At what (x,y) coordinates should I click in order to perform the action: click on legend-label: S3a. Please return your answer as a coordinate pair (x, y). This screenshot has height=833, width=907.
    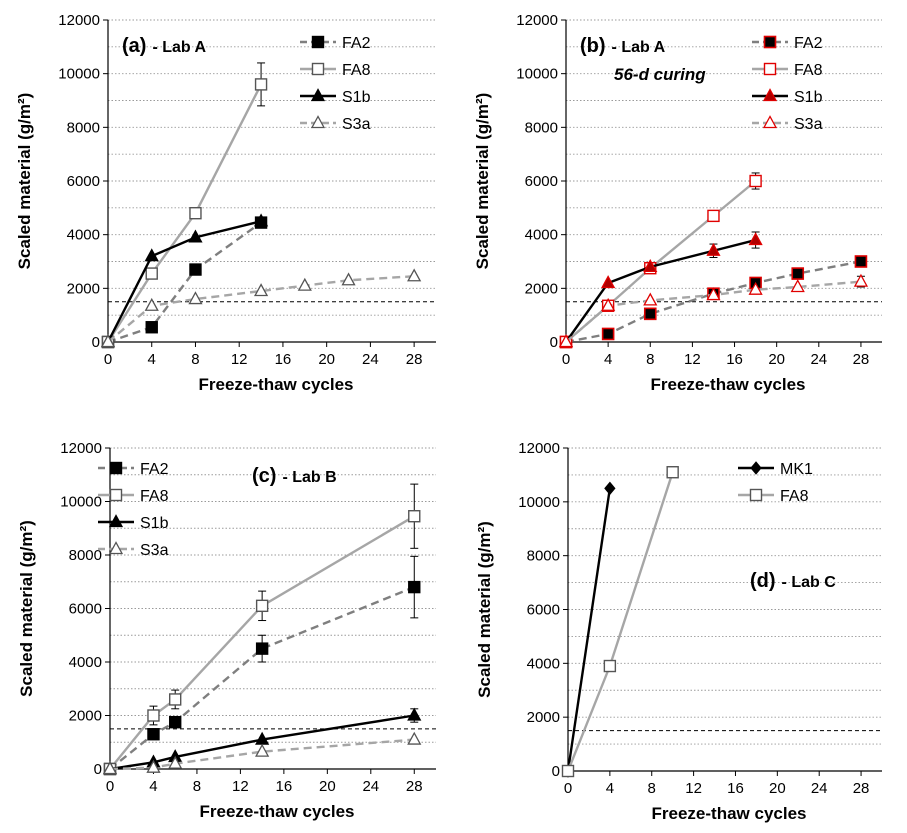
    Looking at the image, I should click on (808, 124).